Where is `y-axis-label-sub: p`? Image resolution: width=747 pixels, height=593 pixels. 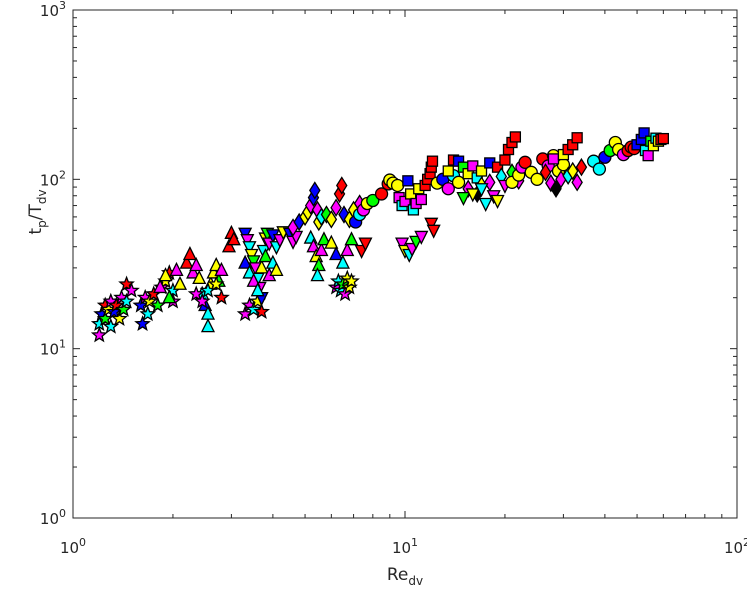
y-axis-label-sub: p is located at coordinates (42, 224).